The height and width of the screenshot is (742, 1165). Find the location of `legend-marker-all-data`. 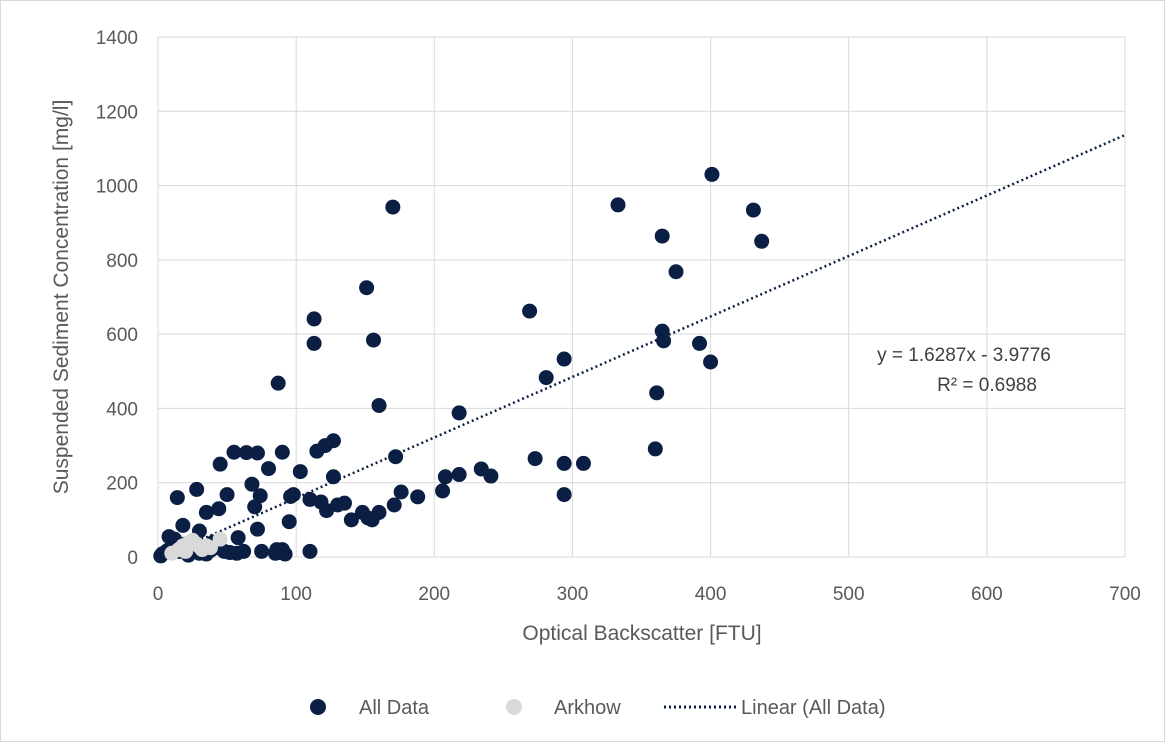

legend-marker-all-data is located at coordinates (318, 707).